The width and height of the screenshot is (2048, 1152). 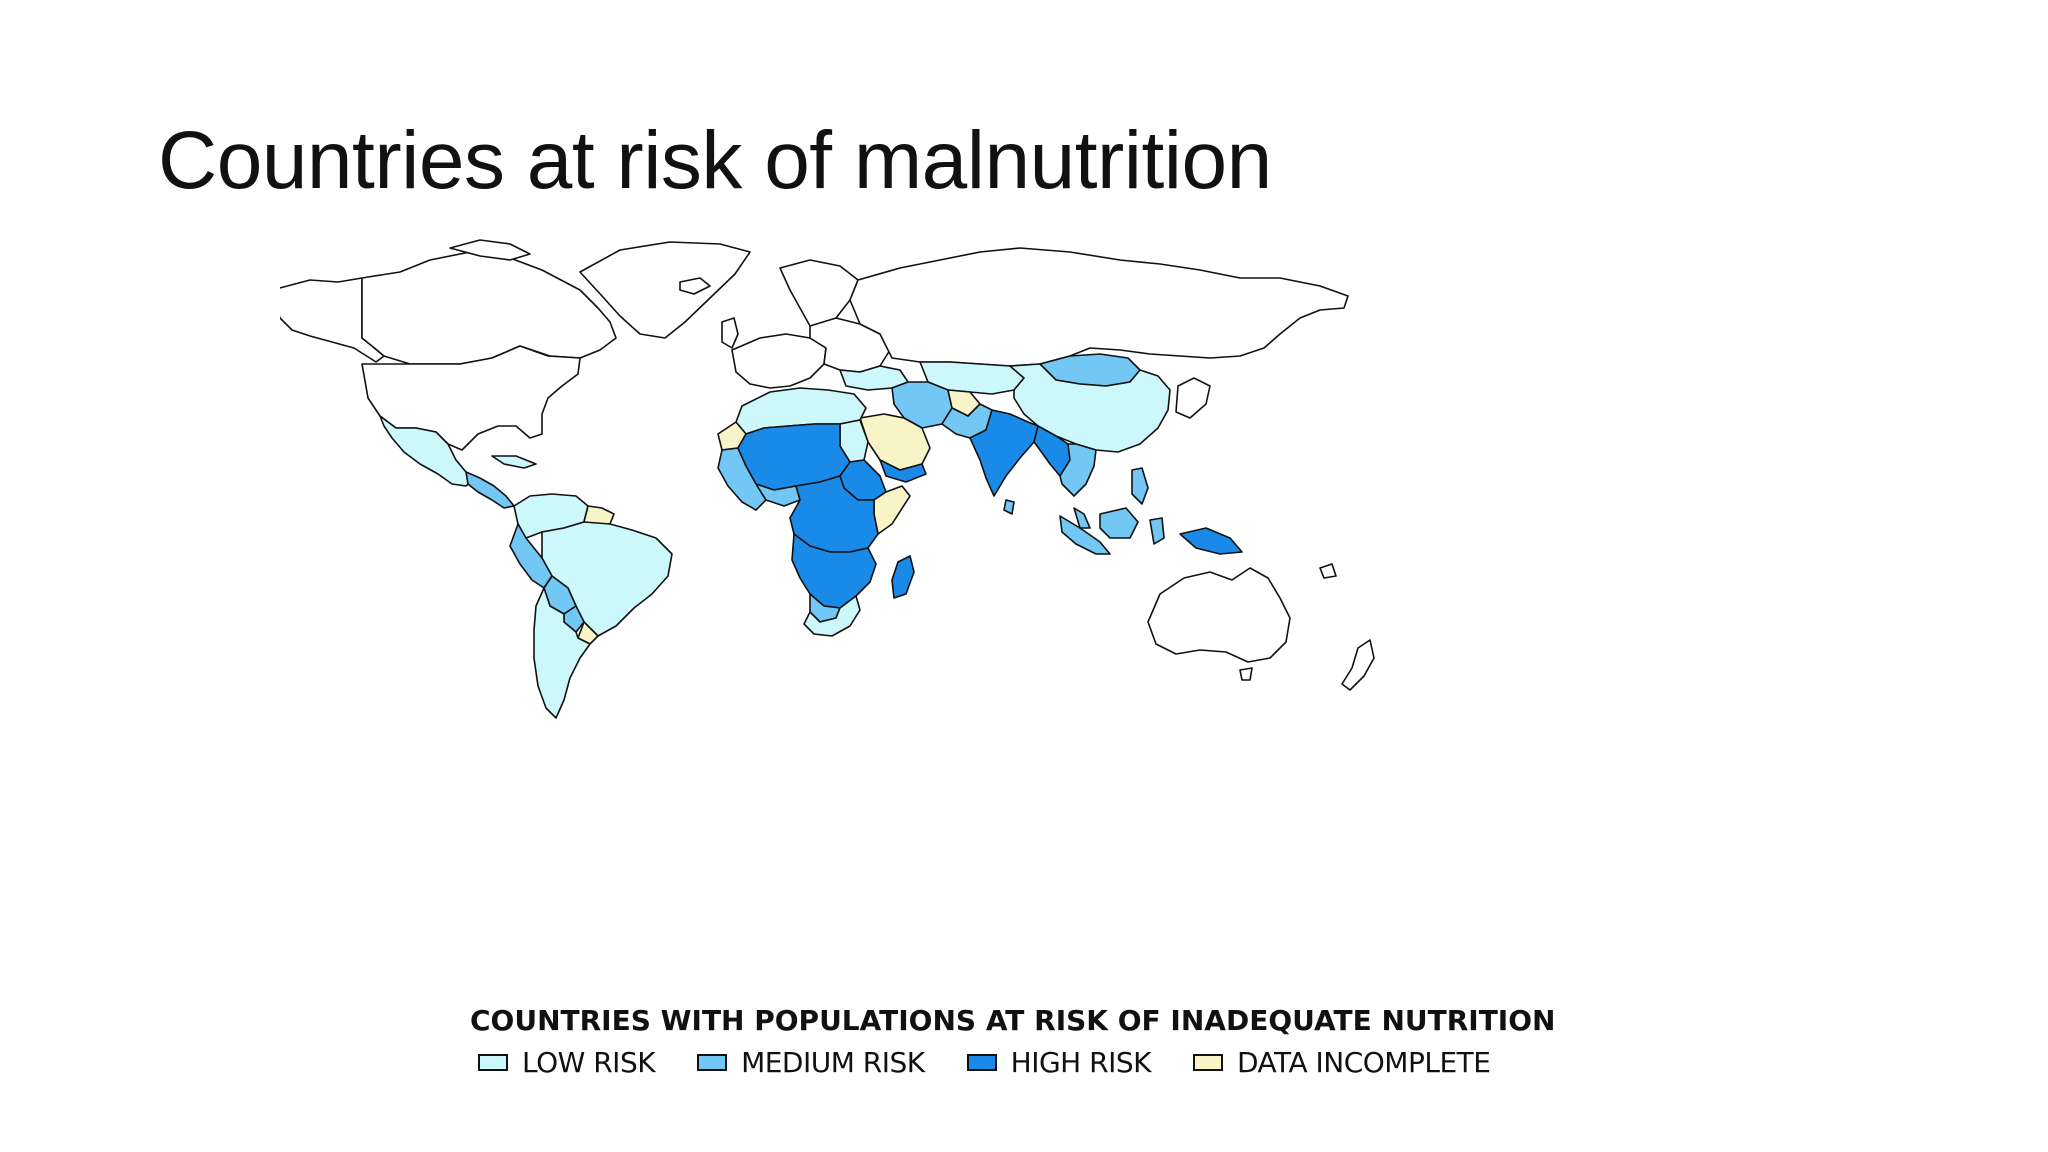 What do you see at coordinates (1363, 1062) in the screenshot?
I see `legend-label-data-incomplete: DATA INCOMPLETE` at bounding box center [1363, 1062].